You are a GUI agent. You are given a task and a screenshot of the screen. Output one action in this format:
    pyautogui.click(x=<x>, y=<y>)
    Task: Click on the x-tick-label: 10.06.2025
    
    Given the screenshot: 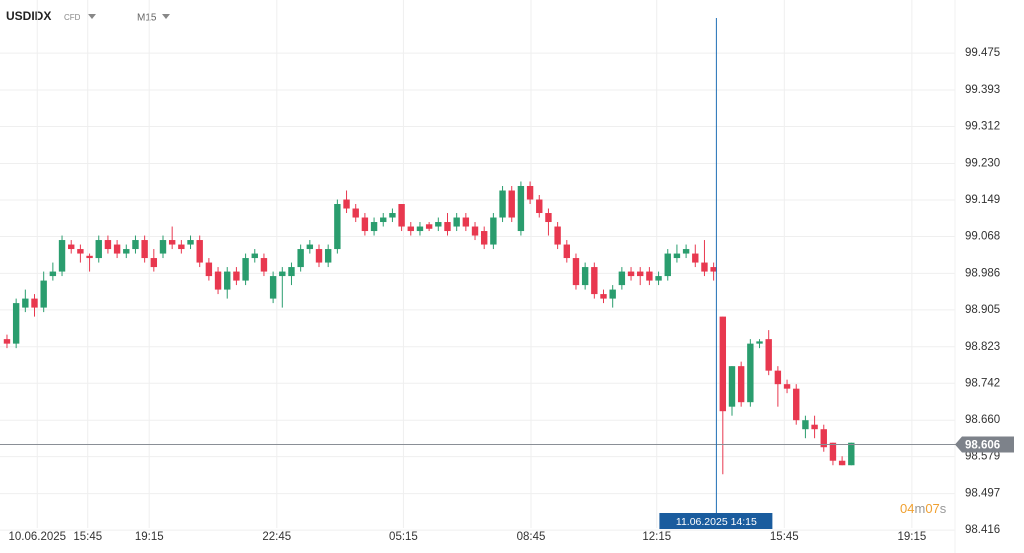 What is the action you would take?
    pyautogui.click(x=37, y=537)
    